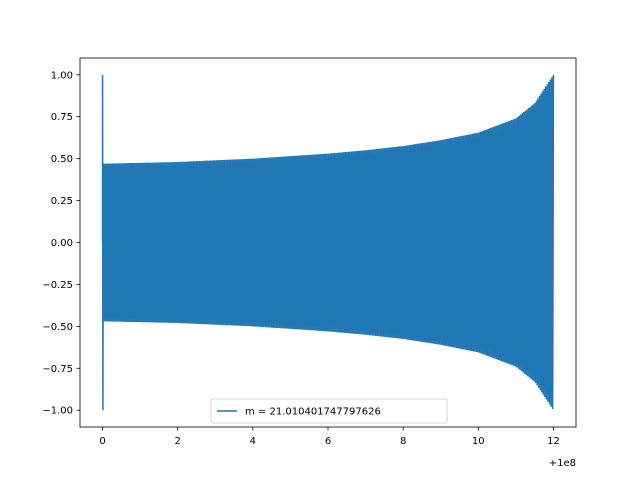 The image size is (640, 480). I want to click on x-tick-label: 2, so click(178, 441).